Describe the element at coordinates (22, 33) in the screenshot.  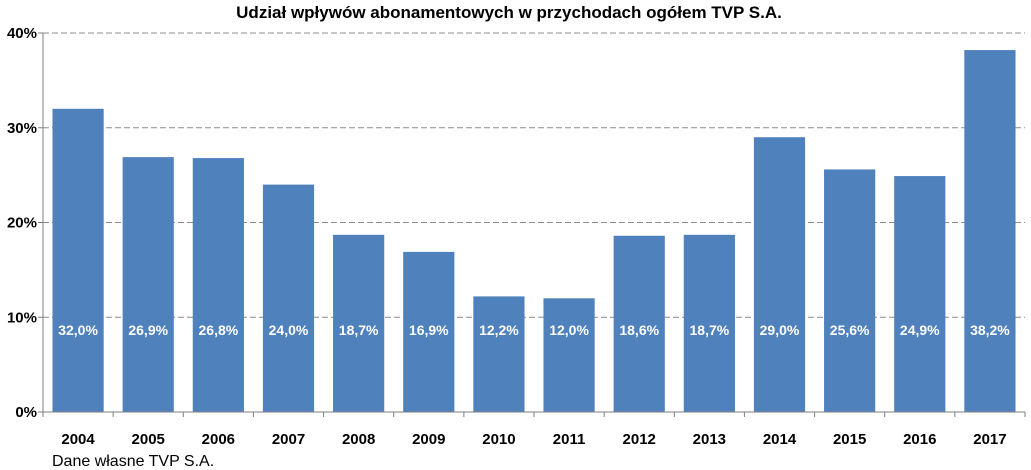
I see `y-tick-label: 40%` at that location.